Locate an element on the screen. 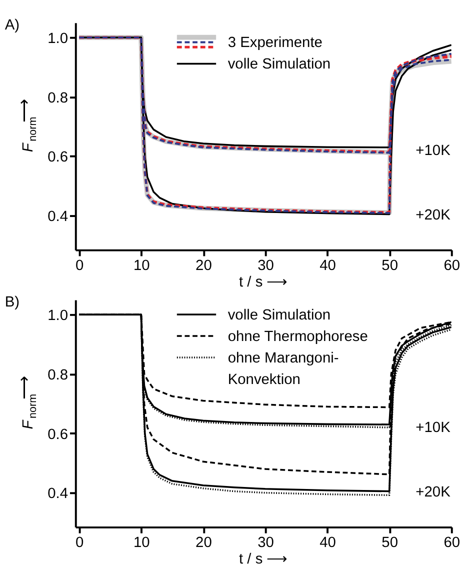 Image resolution: width=470 pixels, height=578 pixels. legend-label: 3 Experimente is located at coordinates (275, 43).